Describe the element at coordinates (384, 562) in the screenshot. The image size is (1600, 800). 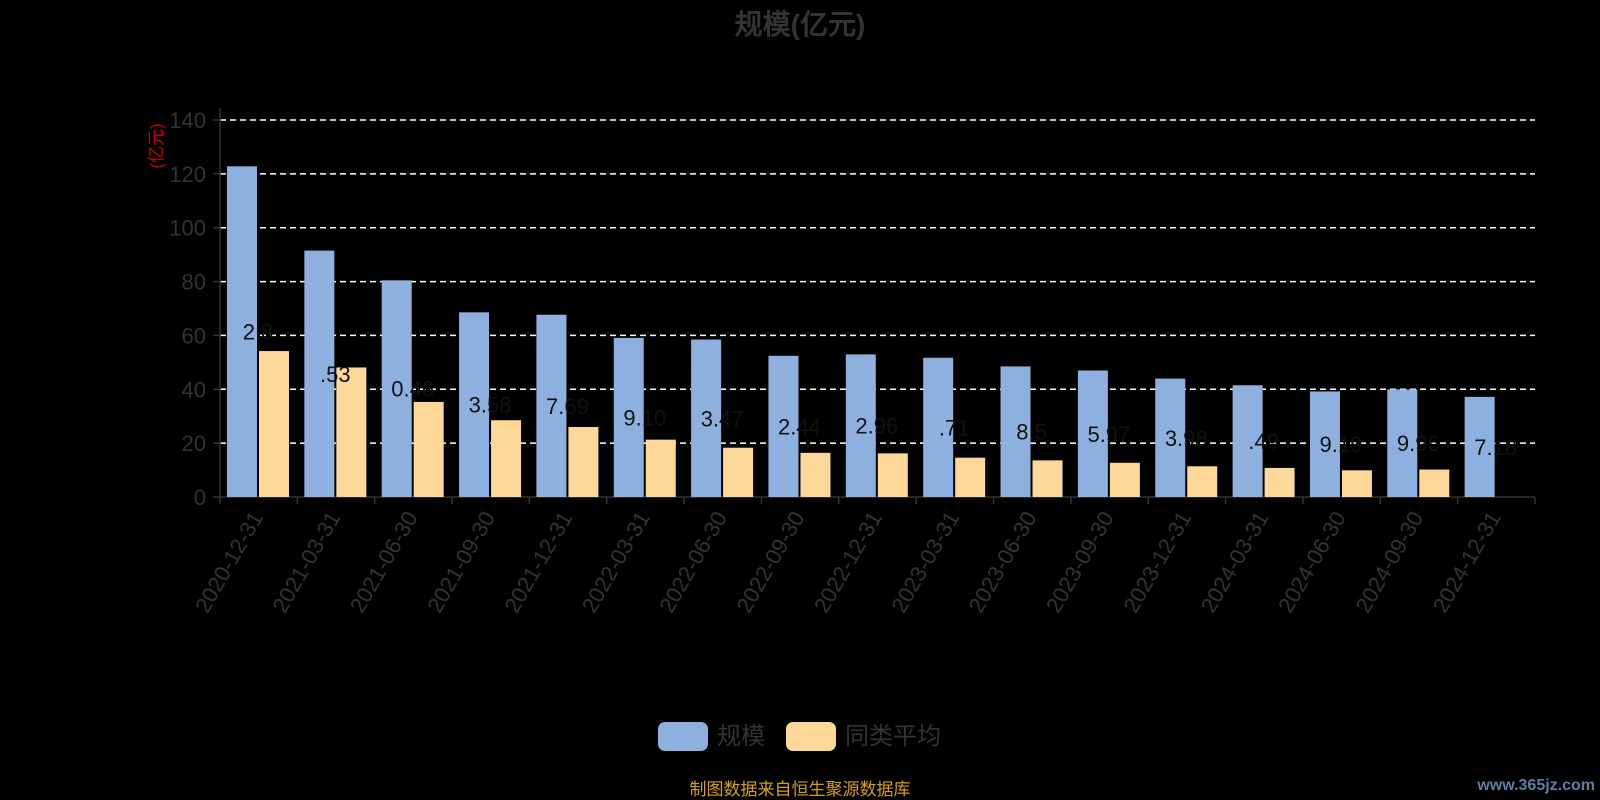
I see `x-tick-label: 2021-06-30` at that location.